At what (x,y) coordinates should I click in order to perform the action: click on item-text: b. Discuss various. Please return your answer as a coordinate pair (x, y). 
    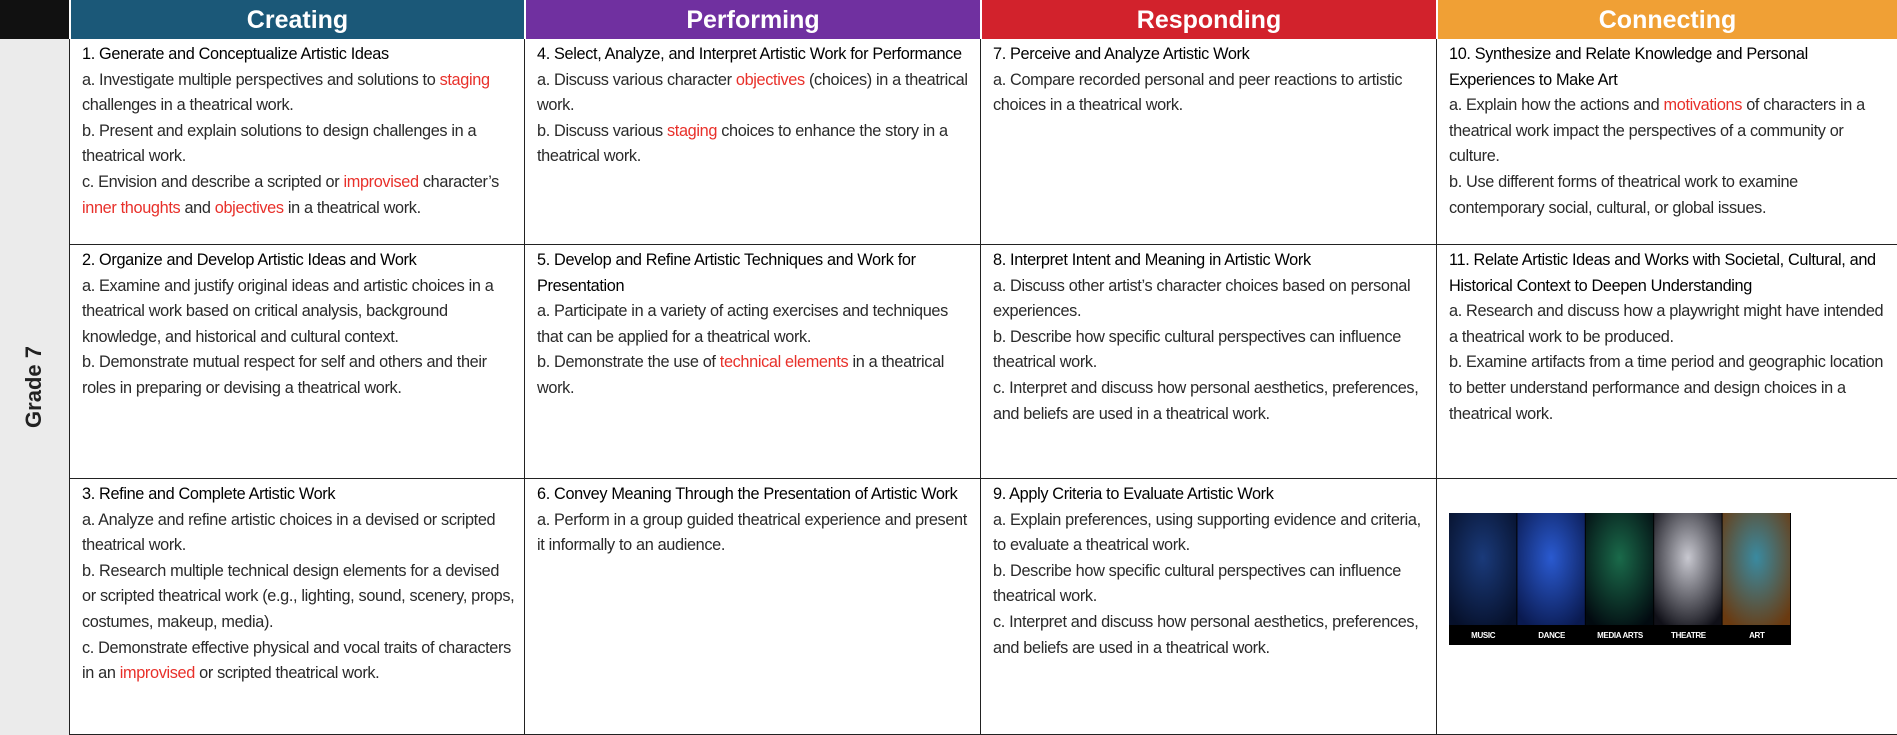
    Looking at the image, I should click on (602, 130).